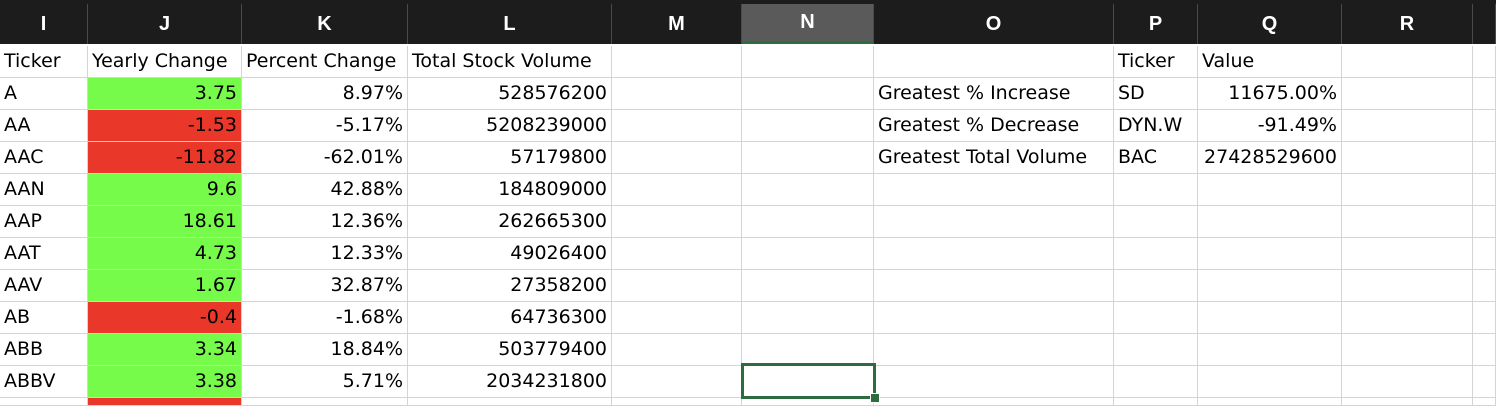 Image resolution: width=1496 pixels, height=406 pixels. What do you see at coordinates (808, 381) in the screenshot?
I see `selected-cell-outline` at bounding box center [808, 381].